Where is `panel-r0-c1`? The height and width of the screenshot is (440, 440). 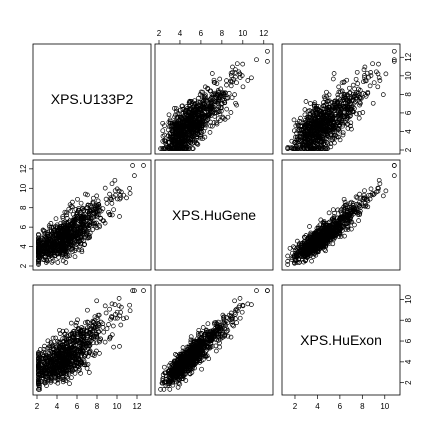 panel-r0-c1 is located at coordinates (214, 99).